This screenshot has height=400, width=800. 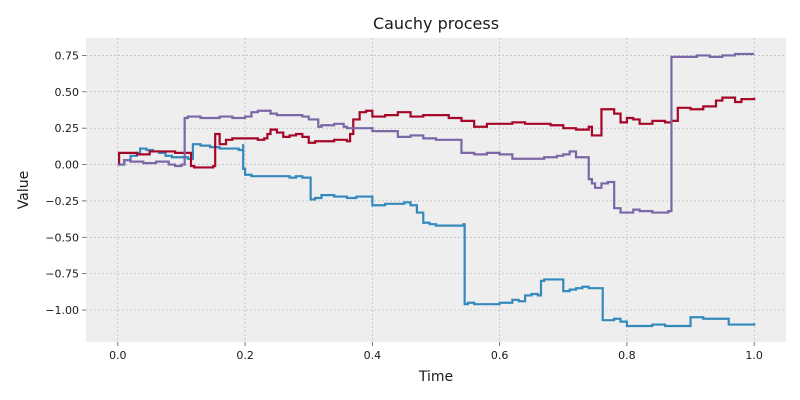 I want to click on x-axis: 0.0 0.2 0.4 0.6 0.8 1.0, so click(x=436, y=352).